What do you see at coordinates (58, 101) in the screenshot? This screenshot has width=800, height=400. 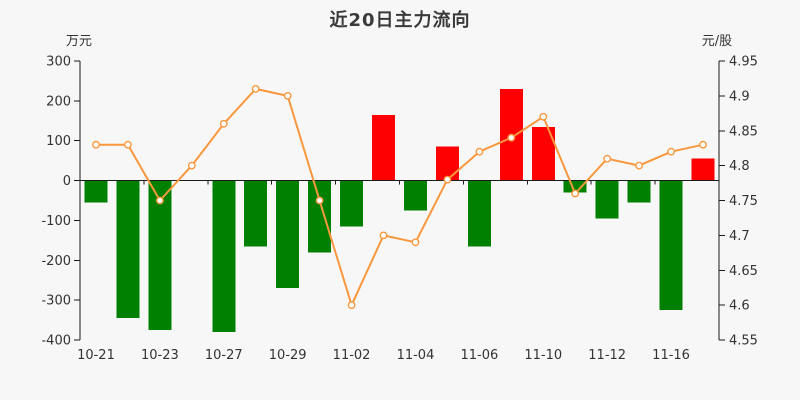 I see `left-axis-tick-label: 200` at bounding box center [58, 101].